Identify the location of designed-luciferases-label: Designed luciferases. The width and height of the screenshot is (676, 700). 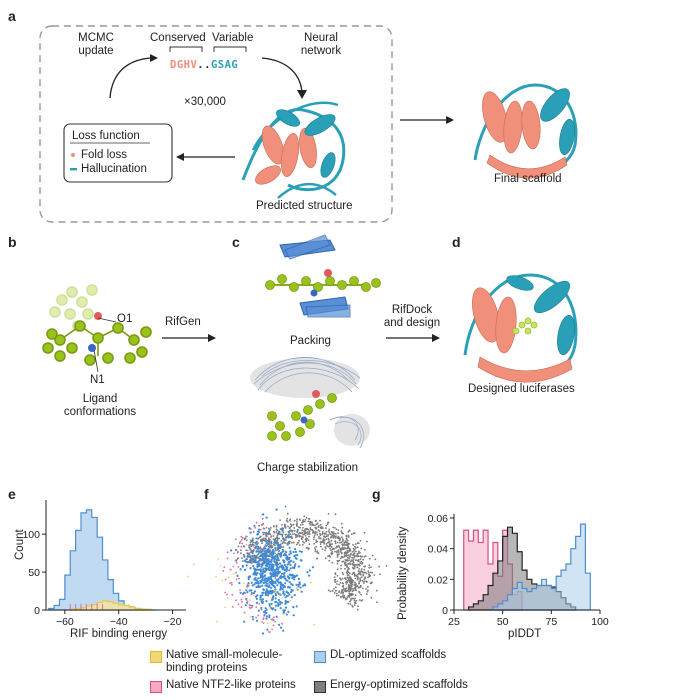
(521, 389).